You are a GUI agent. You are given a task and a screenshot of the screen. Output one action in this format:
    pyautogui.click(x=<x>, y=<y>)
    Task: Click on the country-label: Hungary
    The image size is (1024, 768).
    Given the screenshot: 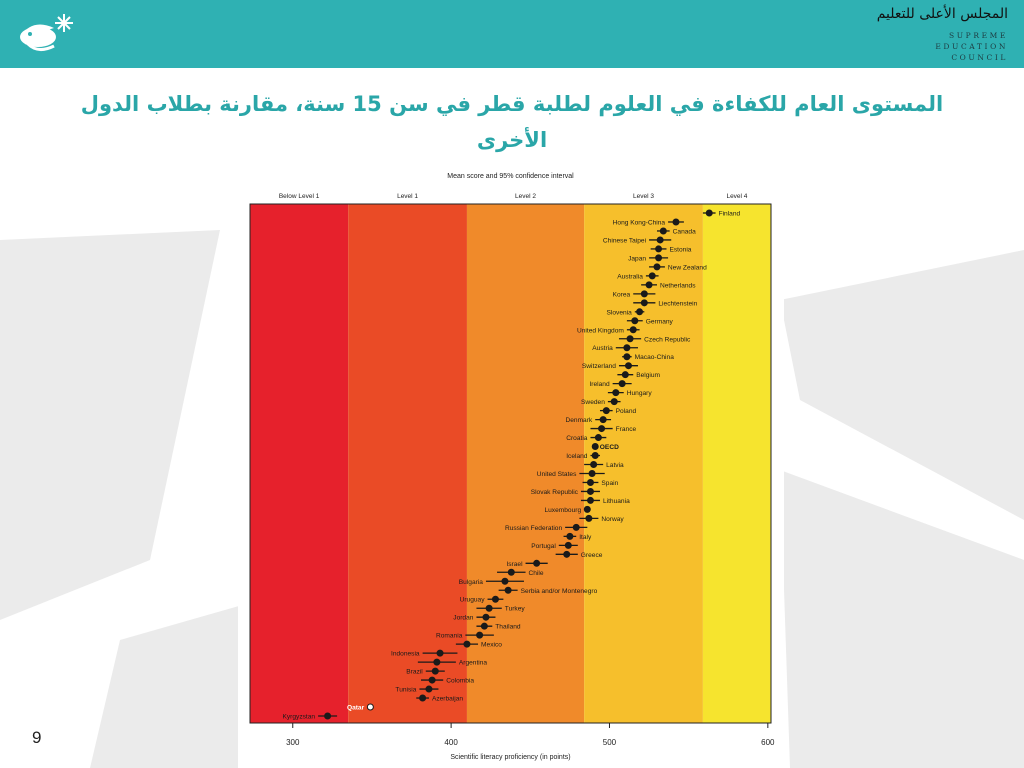 What is the action you would take?
    pyautogui.click(x=640, y=393)
    